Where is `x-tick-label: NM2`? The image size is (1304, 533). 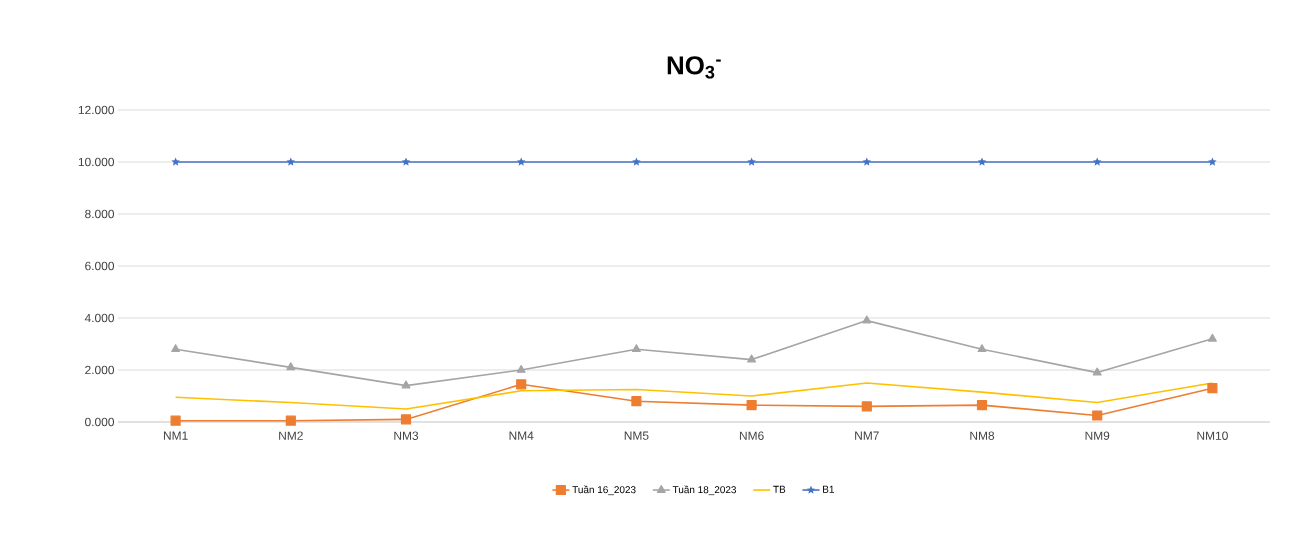 x-tick-label: NM2 is located at coordinates (291, 435).